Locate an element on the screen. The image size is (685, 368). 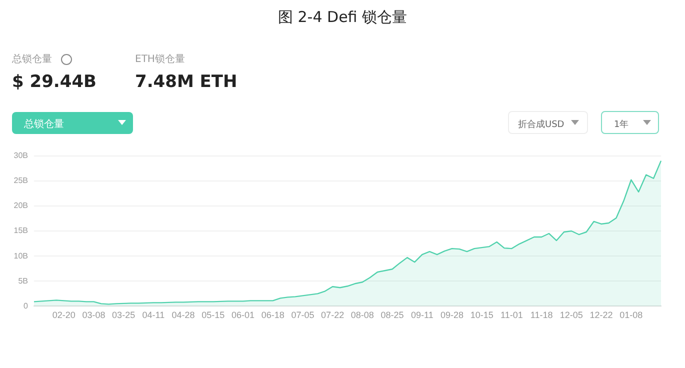
x-tick-label: 11-18 is located at coordinates (541, 315).